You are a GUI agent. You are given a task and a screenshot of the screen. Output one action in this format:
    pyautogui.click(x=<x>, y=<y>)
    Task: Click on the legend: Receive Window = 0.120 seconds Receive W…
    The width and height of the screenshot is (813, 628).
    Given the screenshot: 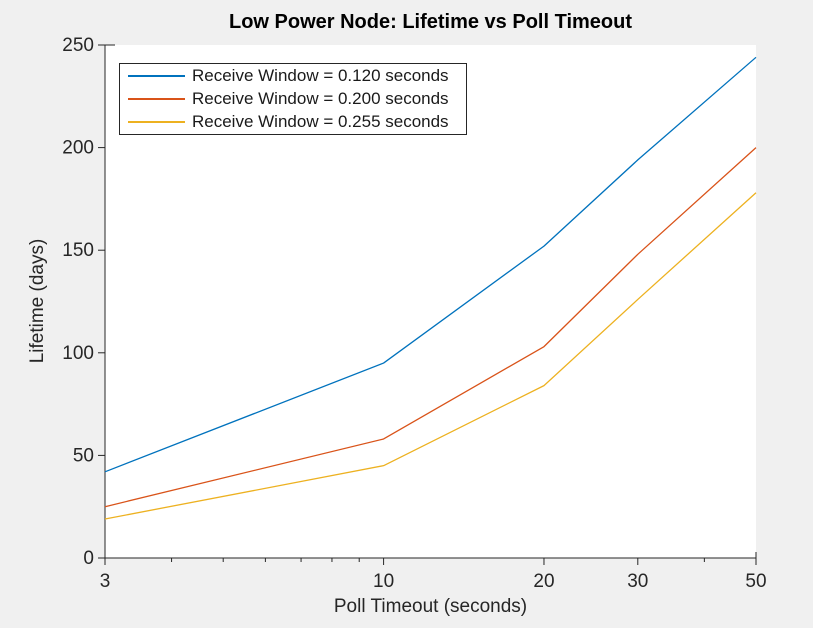 What is the action you would take?
    pyautogui.click(x=293, y=99)
    